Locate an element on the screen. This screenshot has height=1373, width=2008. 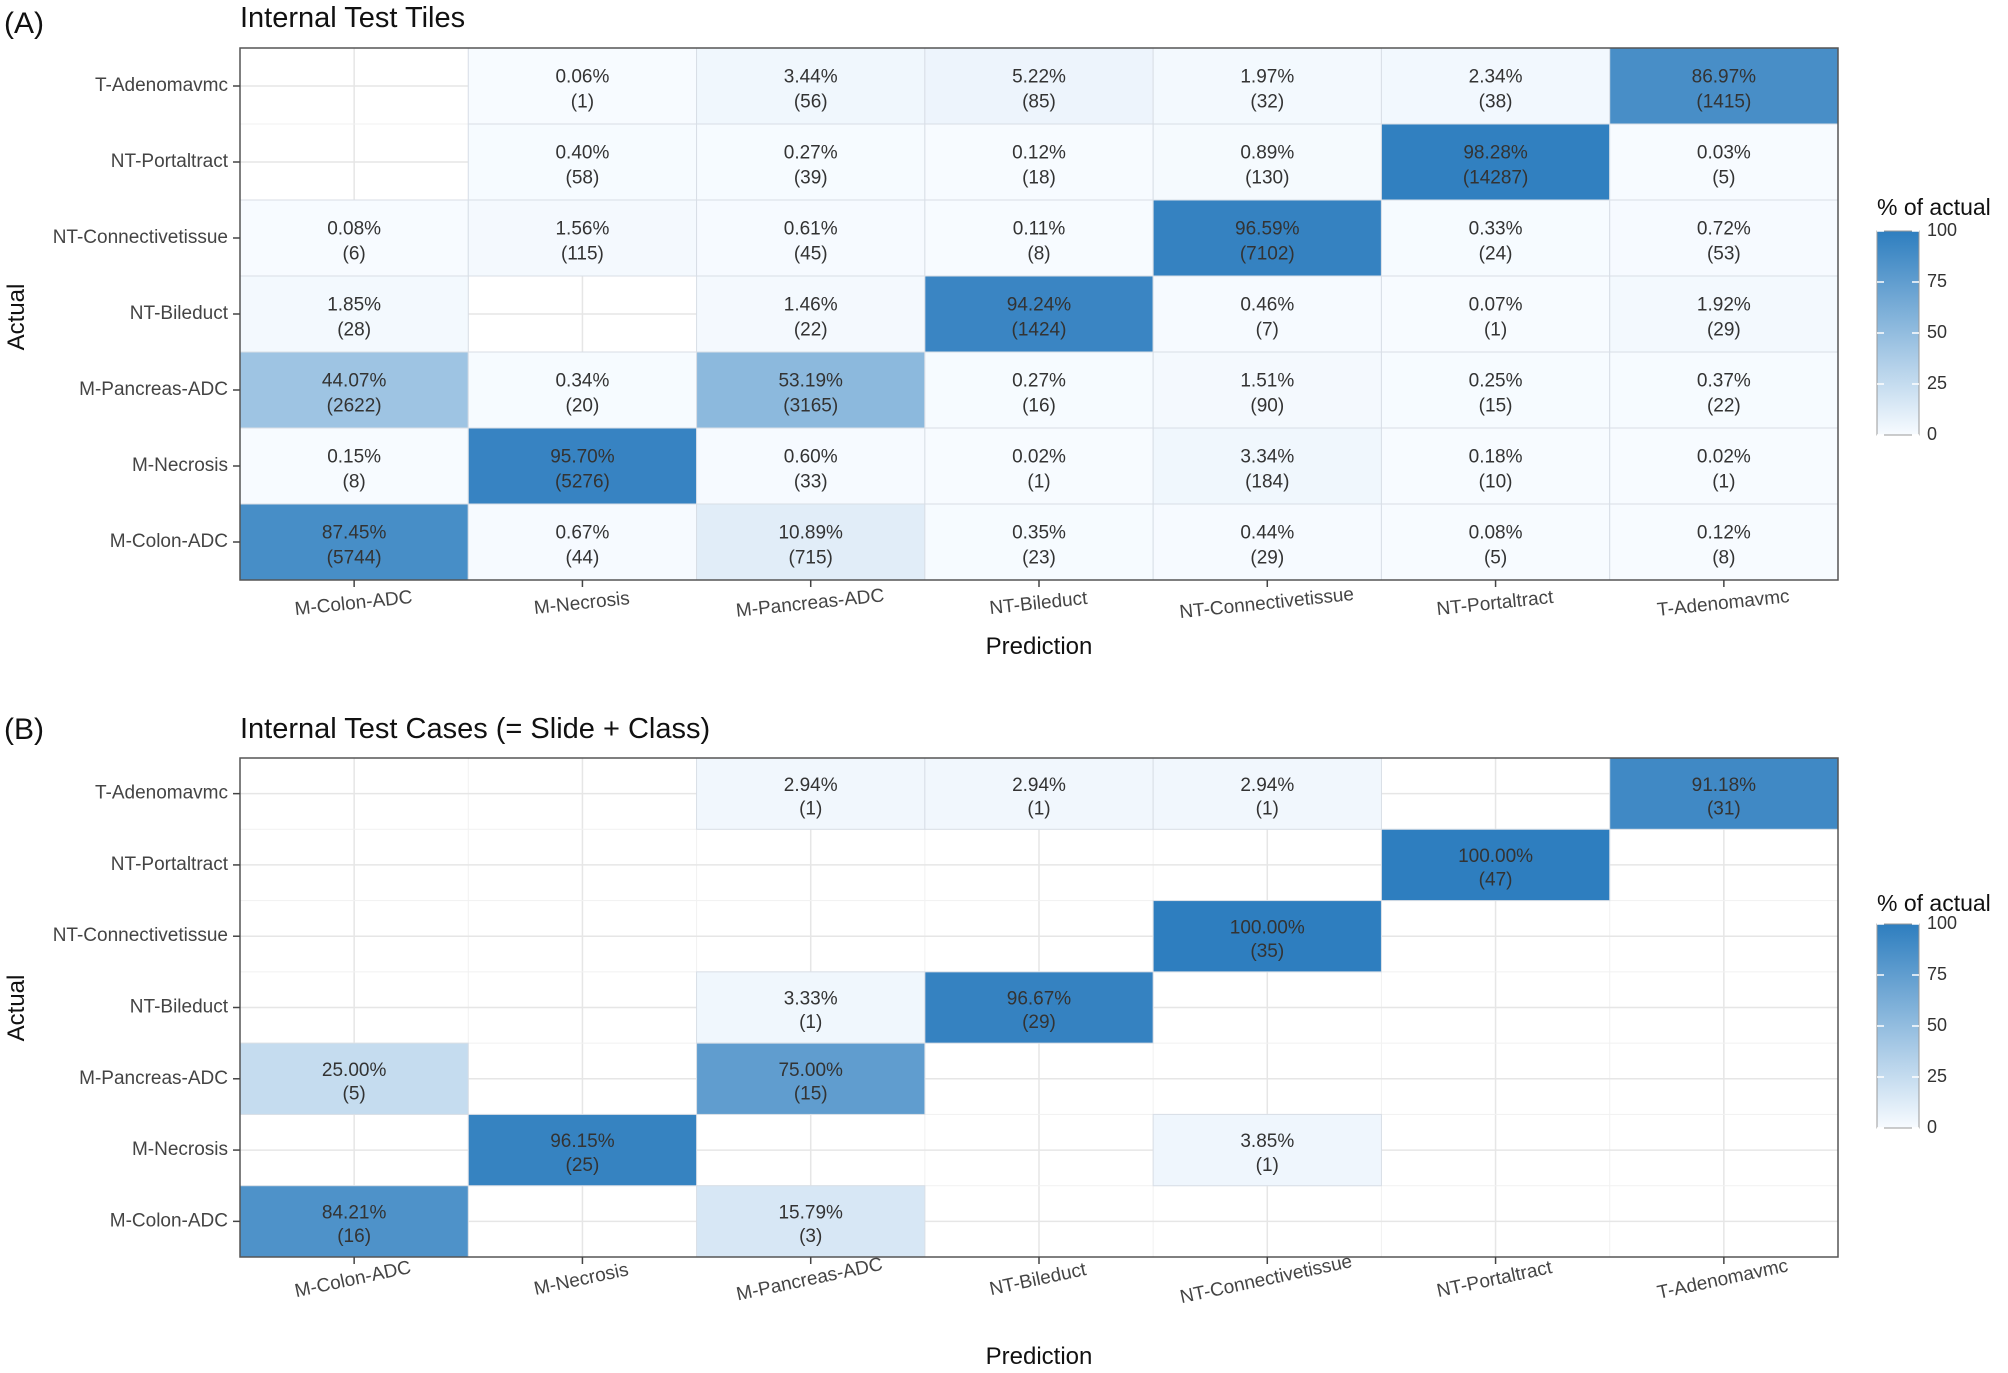
cell-count-label: (32) is located at coordinates (1267, 102).